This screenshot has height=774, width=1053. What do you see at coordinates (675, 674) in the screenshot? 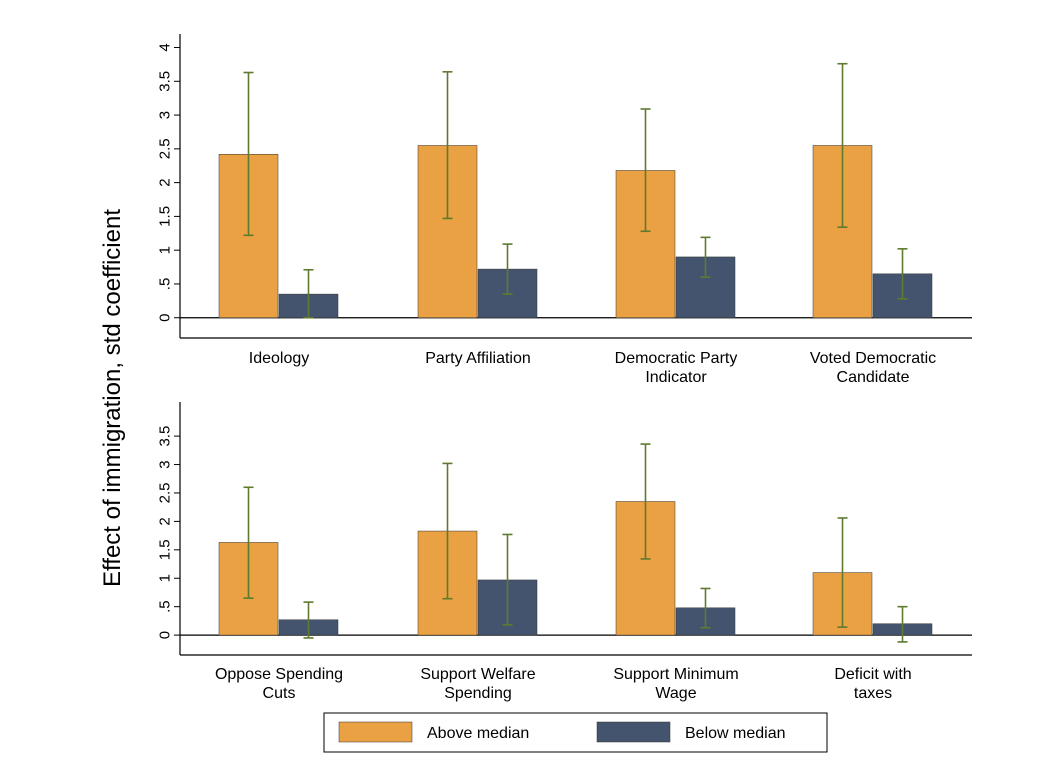
I see `category-label: Support Minimum` at bounding box center [675, 674].